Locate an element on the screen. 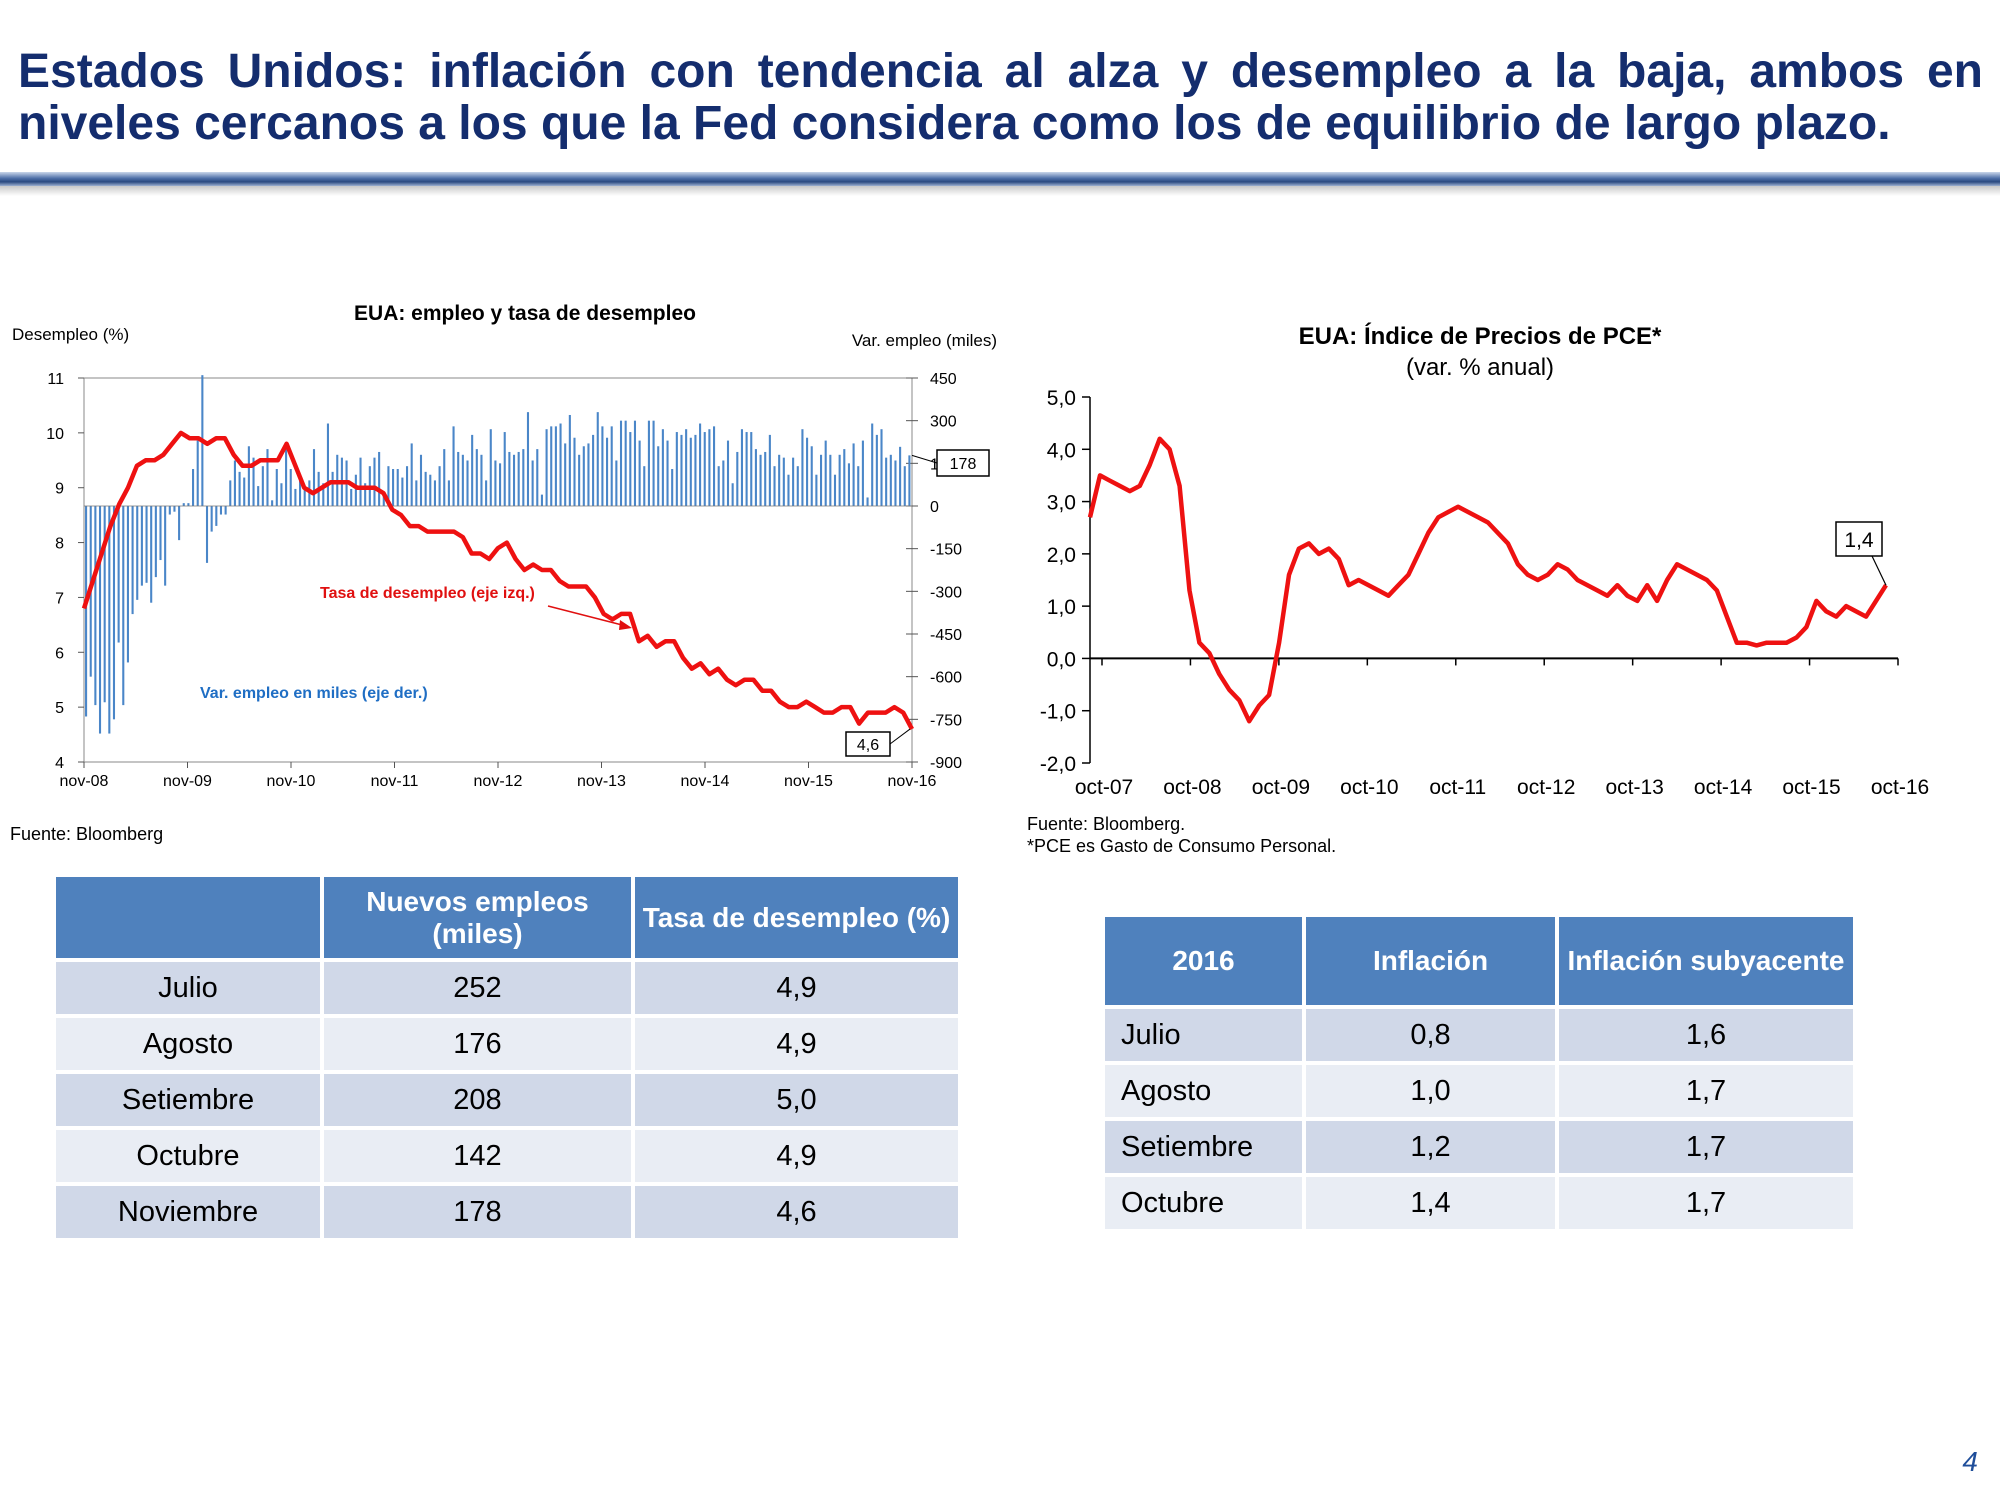  chart2-y-tick-label: 1,0 is located at coordinates (1061, 607).